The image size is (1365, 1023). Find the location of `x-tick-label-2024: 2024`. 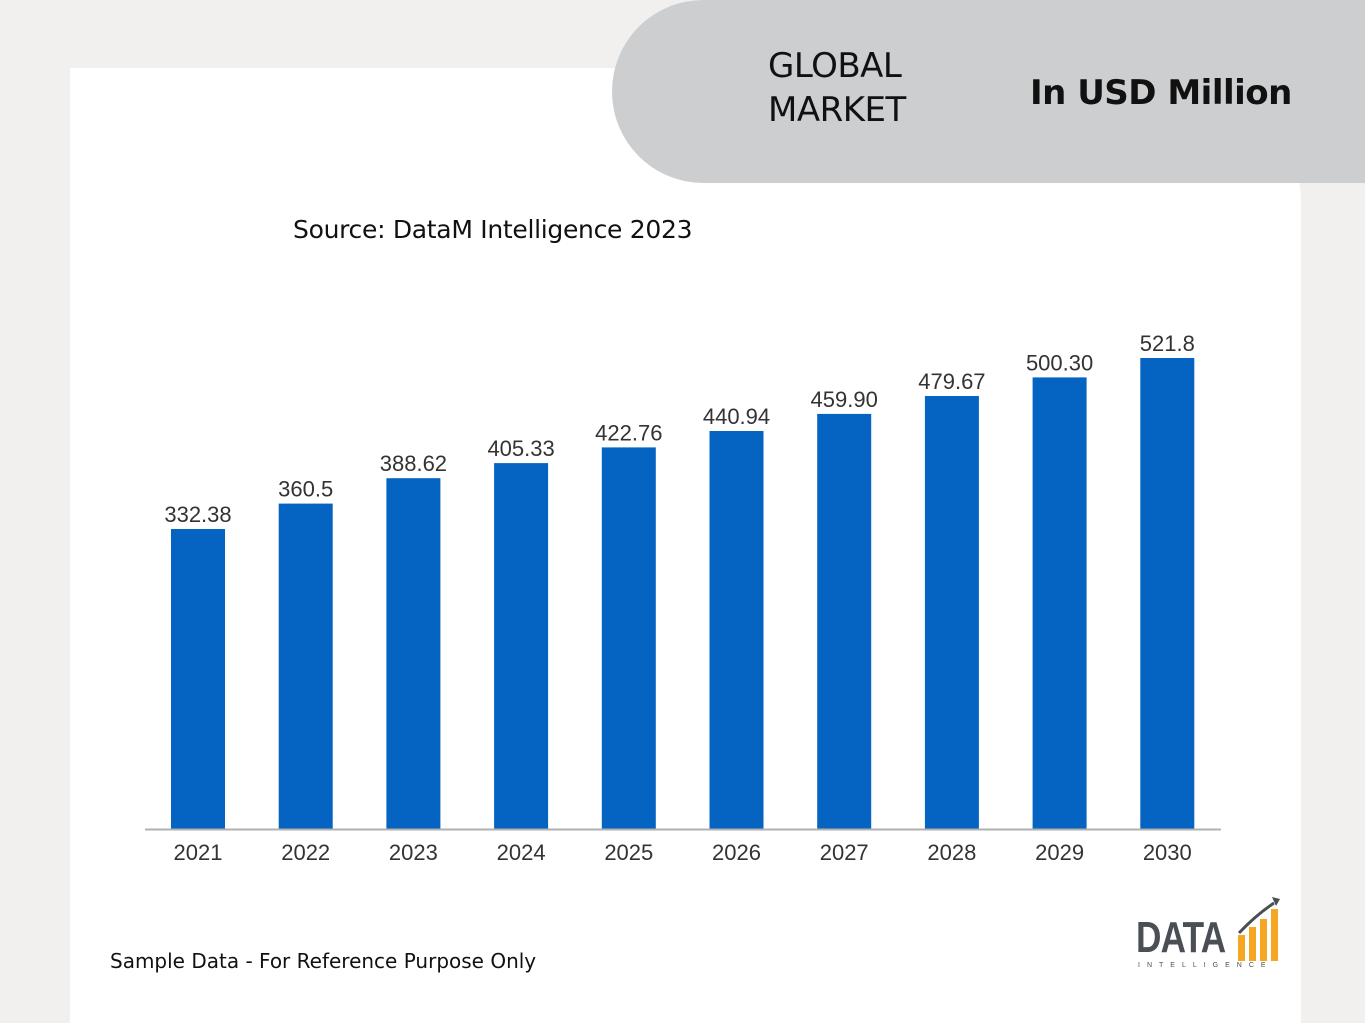

x-tick-label-2024: 2024 is located at coordinates (521, 852).